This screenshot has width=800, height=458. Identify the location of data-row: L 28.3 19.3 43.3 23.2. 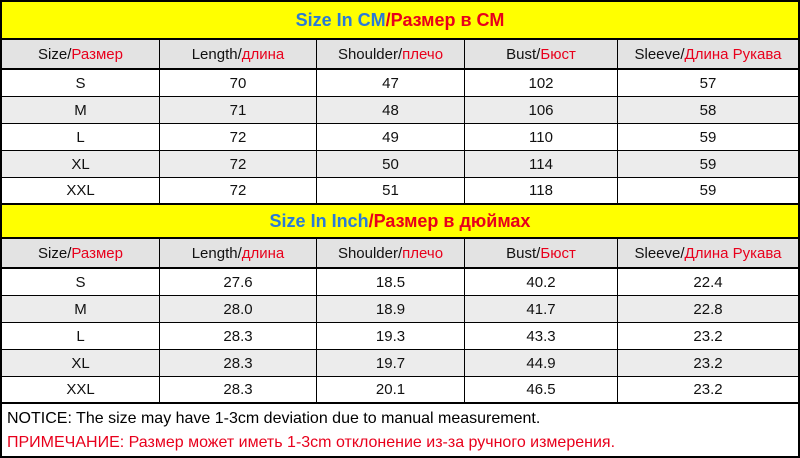
(400, 336).